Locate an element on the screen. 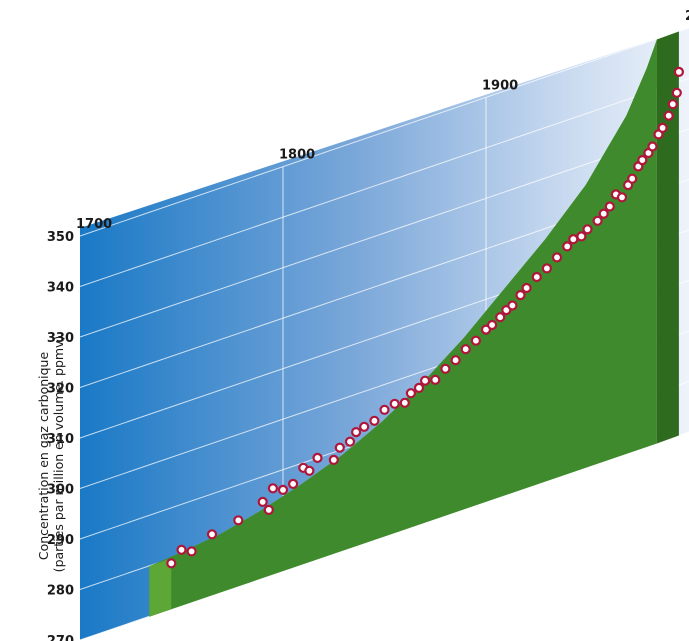 The width and height of the screenshot is (689, 641). x-tick-label-2000: 2000 is located at coordinates (687, 16).